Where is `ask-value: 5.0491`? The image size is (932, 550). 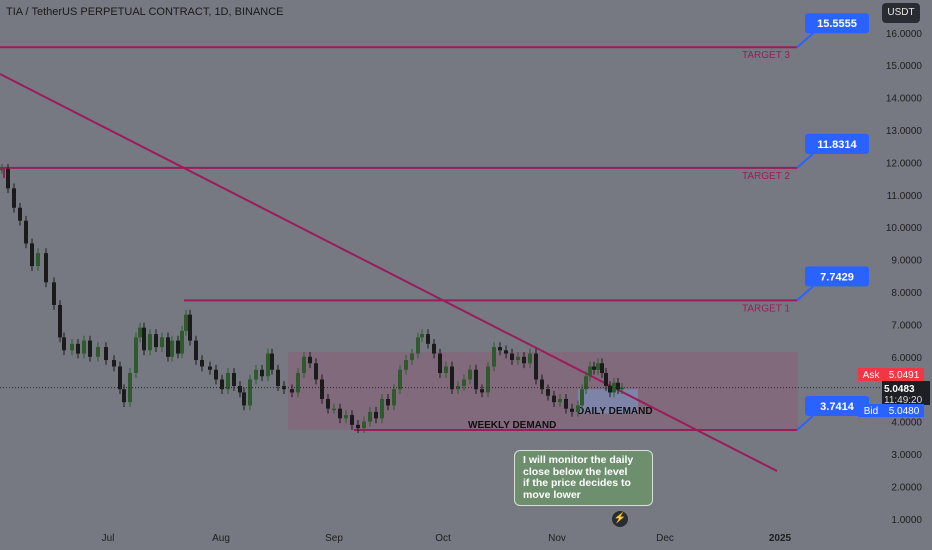 ask-value: 5.0491 is located at coordinates (904, 375).